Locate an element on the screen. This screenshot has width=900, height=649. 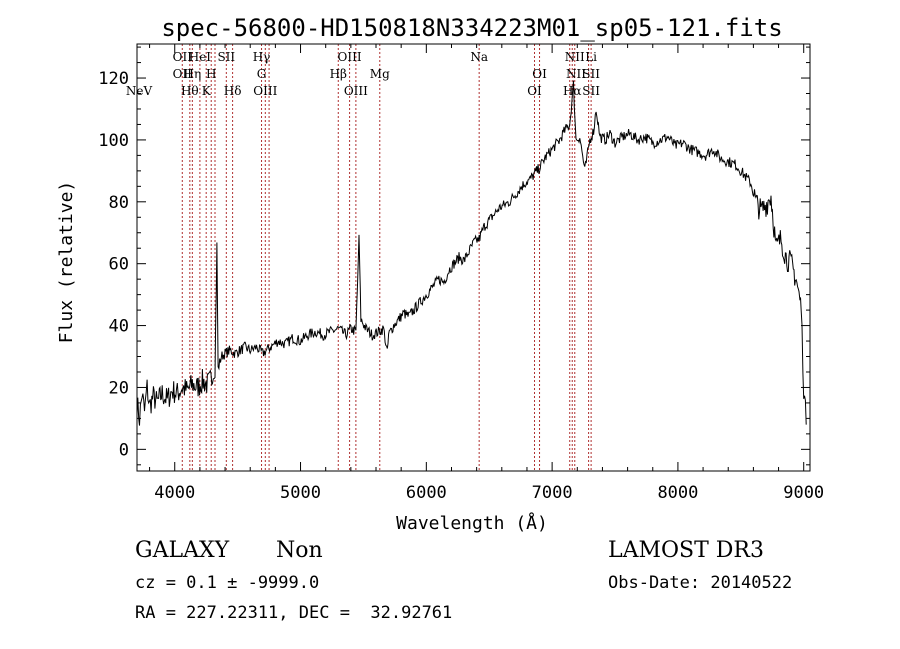
marker-label: HeI is located at coordinates (200, 57).